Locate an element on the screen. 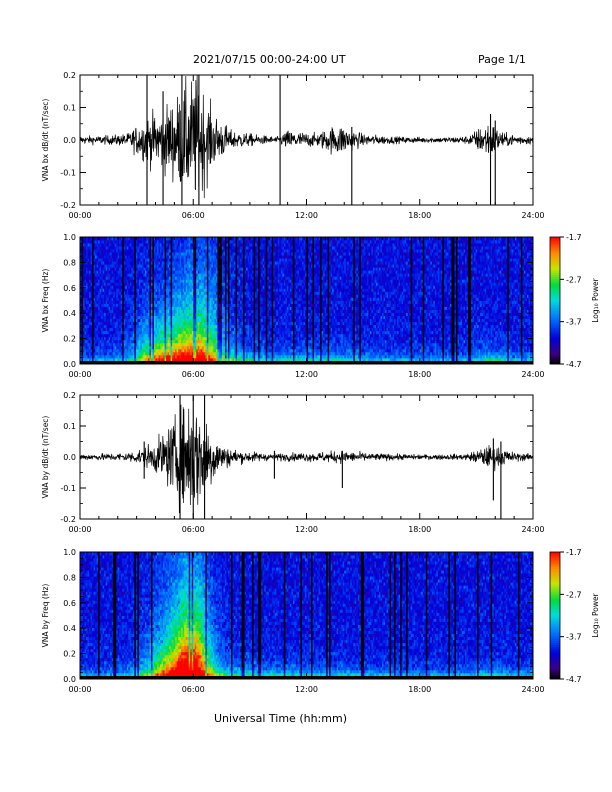 This screenshot has width=612, height=792. y-axis-label: VNA by Freq (Hz) is located at coordinates (45, 616).